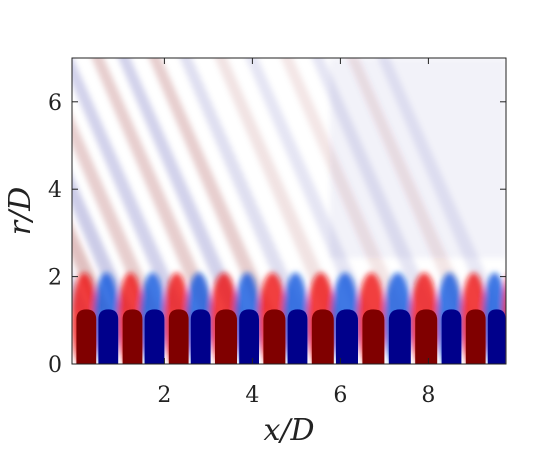  What do you see at coordinates (418, 158) in the screenshot?
I see `light-wash` at bounding box center [418, 158].